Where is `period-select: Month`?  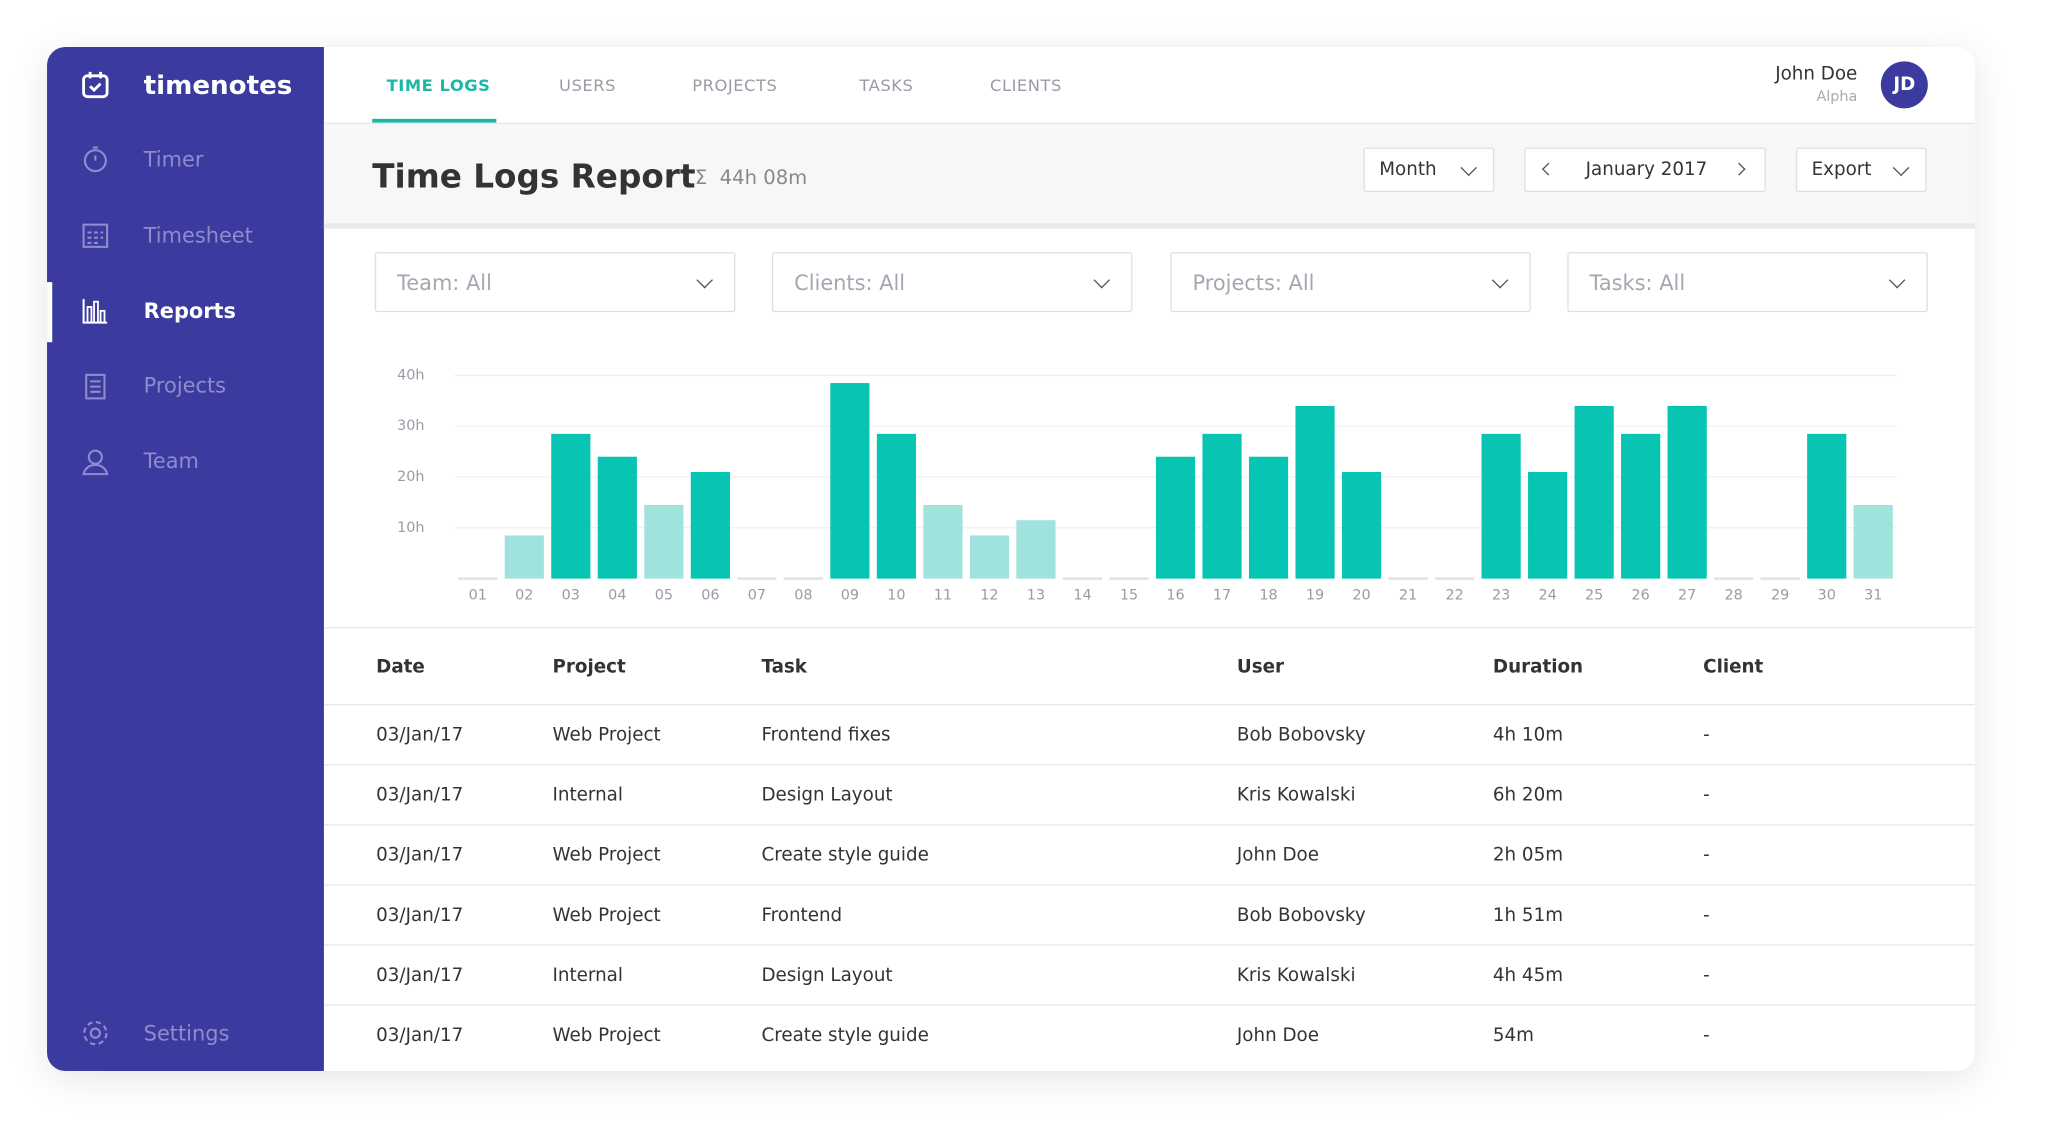 period-select: Month is located at coordinates (1429, 169).